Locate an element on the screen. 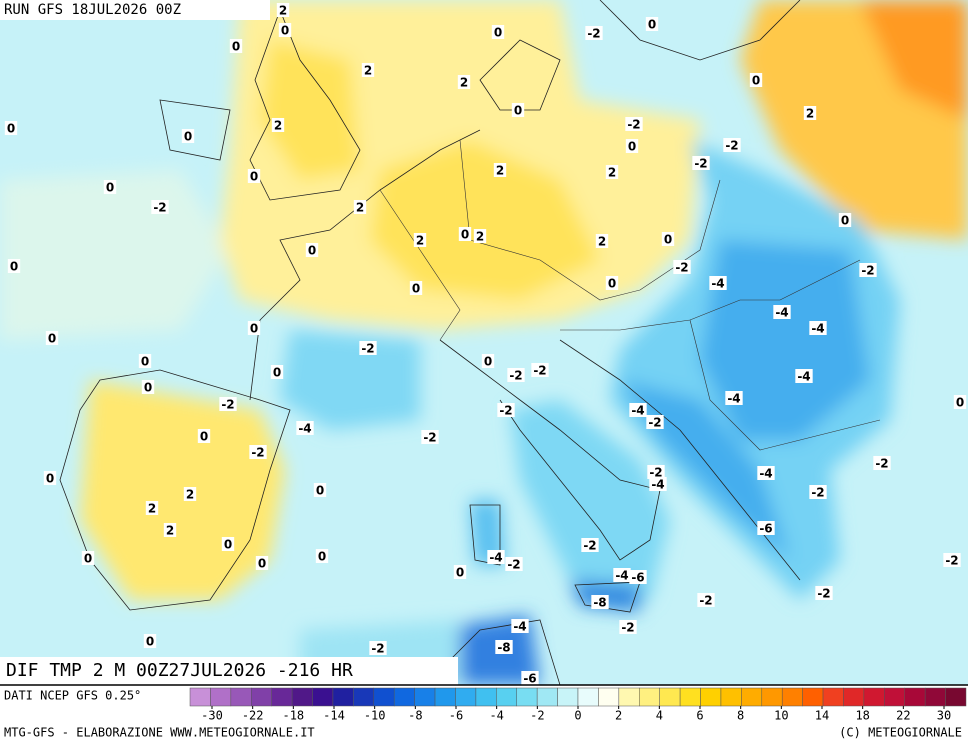 Image resolution: width=968 pixels, height=749 pixels. footer-right: (C) METEOGIORNALE is located at coordinates (900, 733).